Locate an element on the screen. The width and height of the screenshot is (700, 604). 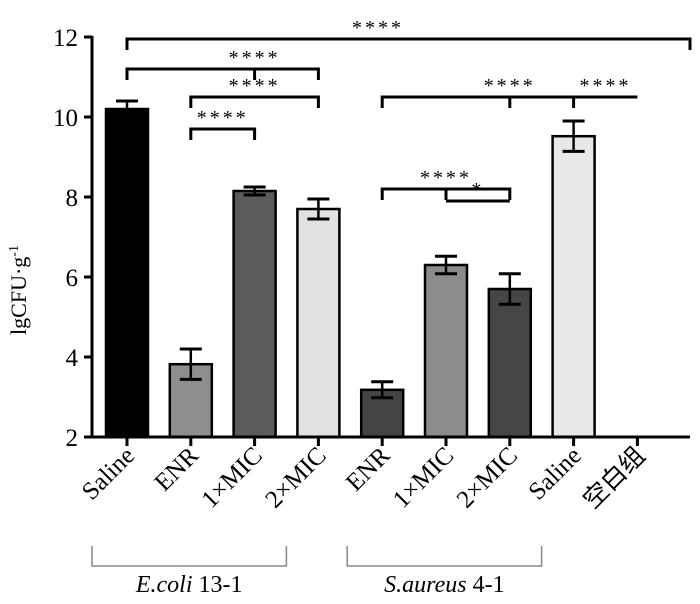
significance-label: * is located at coordinates (477, 190).